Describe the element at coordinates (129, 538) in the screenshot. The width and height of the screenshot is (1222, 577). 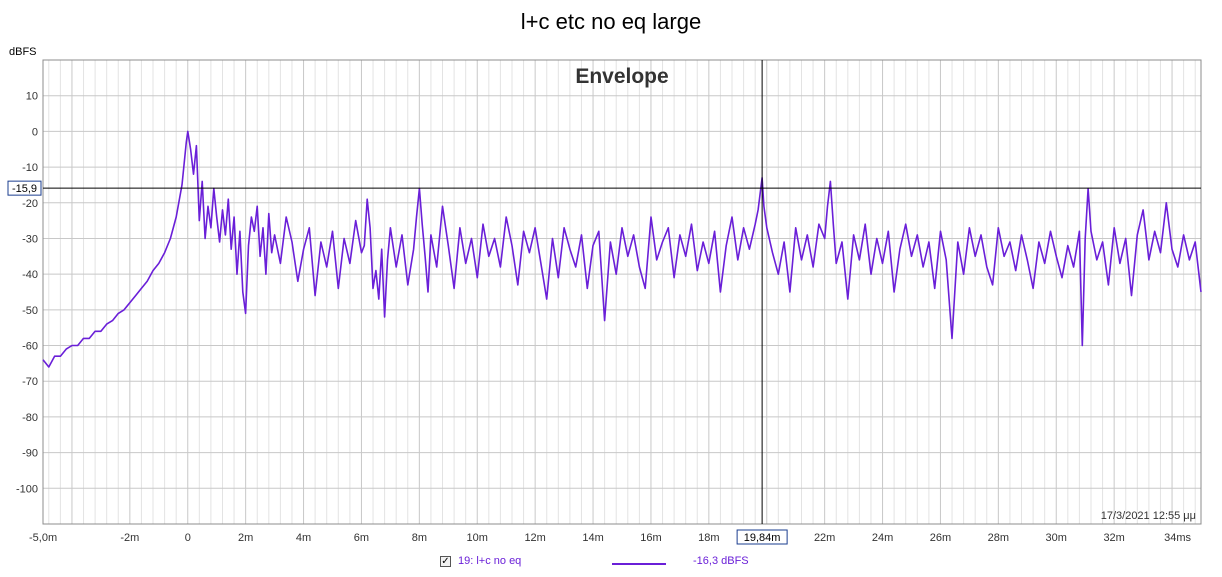
I see `x-tick-label: -2m` at that location.